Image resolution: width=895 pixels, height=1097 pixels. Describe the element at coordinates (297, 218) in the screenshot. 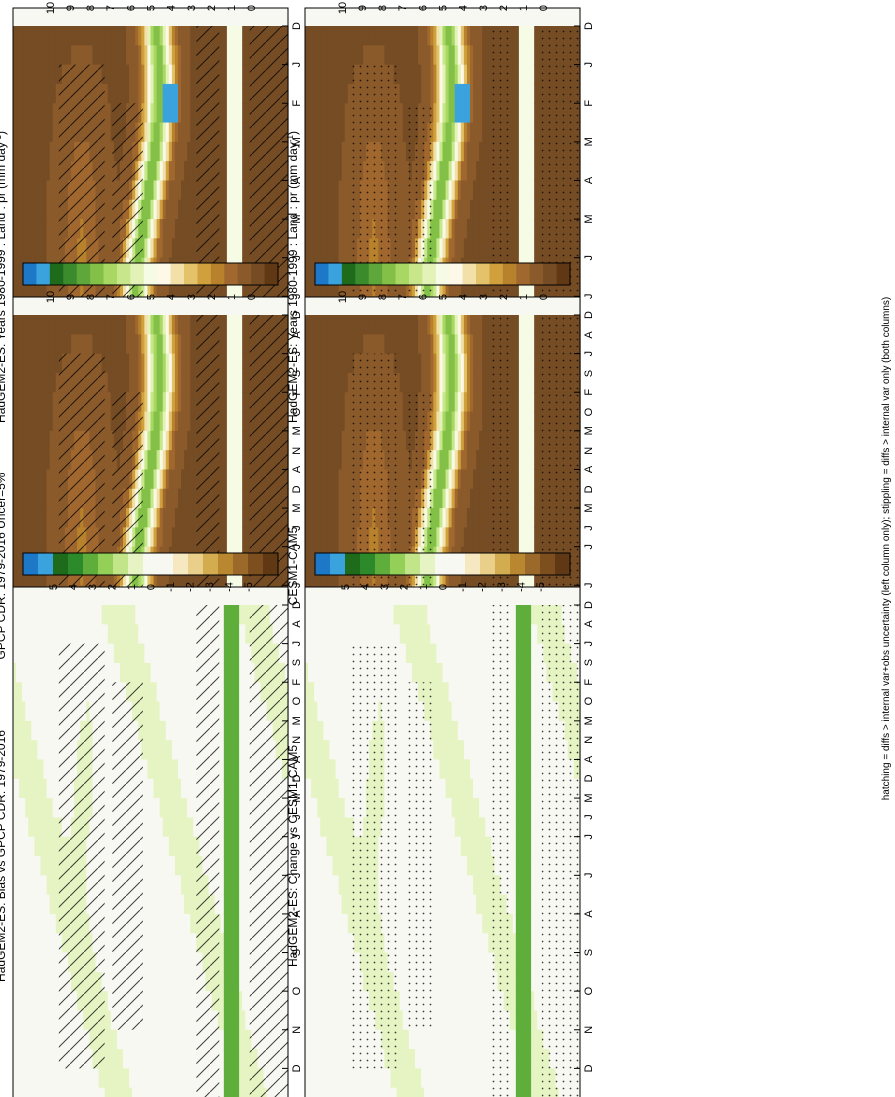

I see `month-tick-label: M` at that location.